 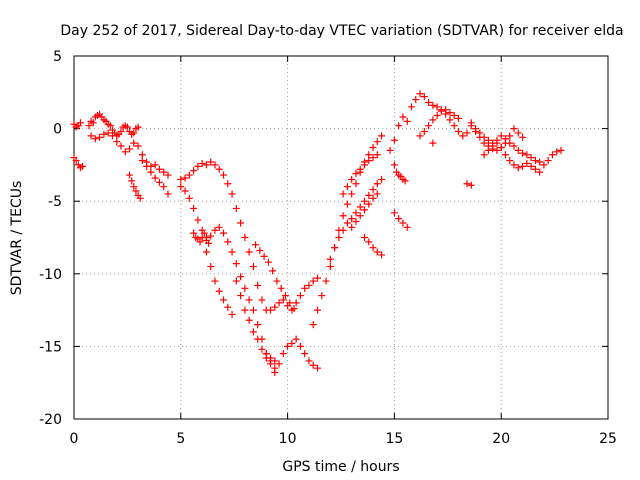 What do you see at coordinates (50, 275) in the screenshot?
I see `y-tick-label: -10` at bounding box center [50, 275].